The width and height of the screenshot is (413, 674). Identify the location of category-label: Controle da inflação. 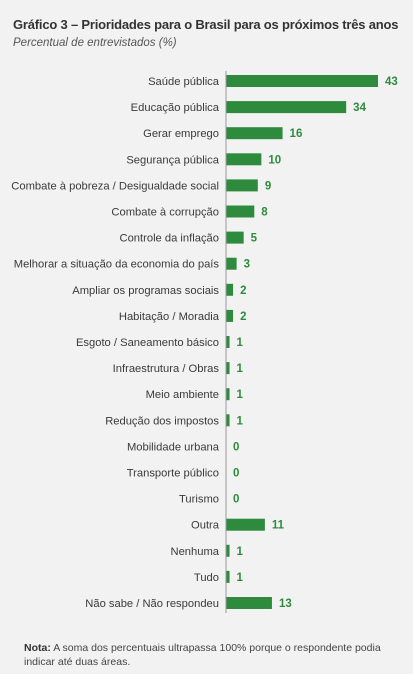
(169, 239).